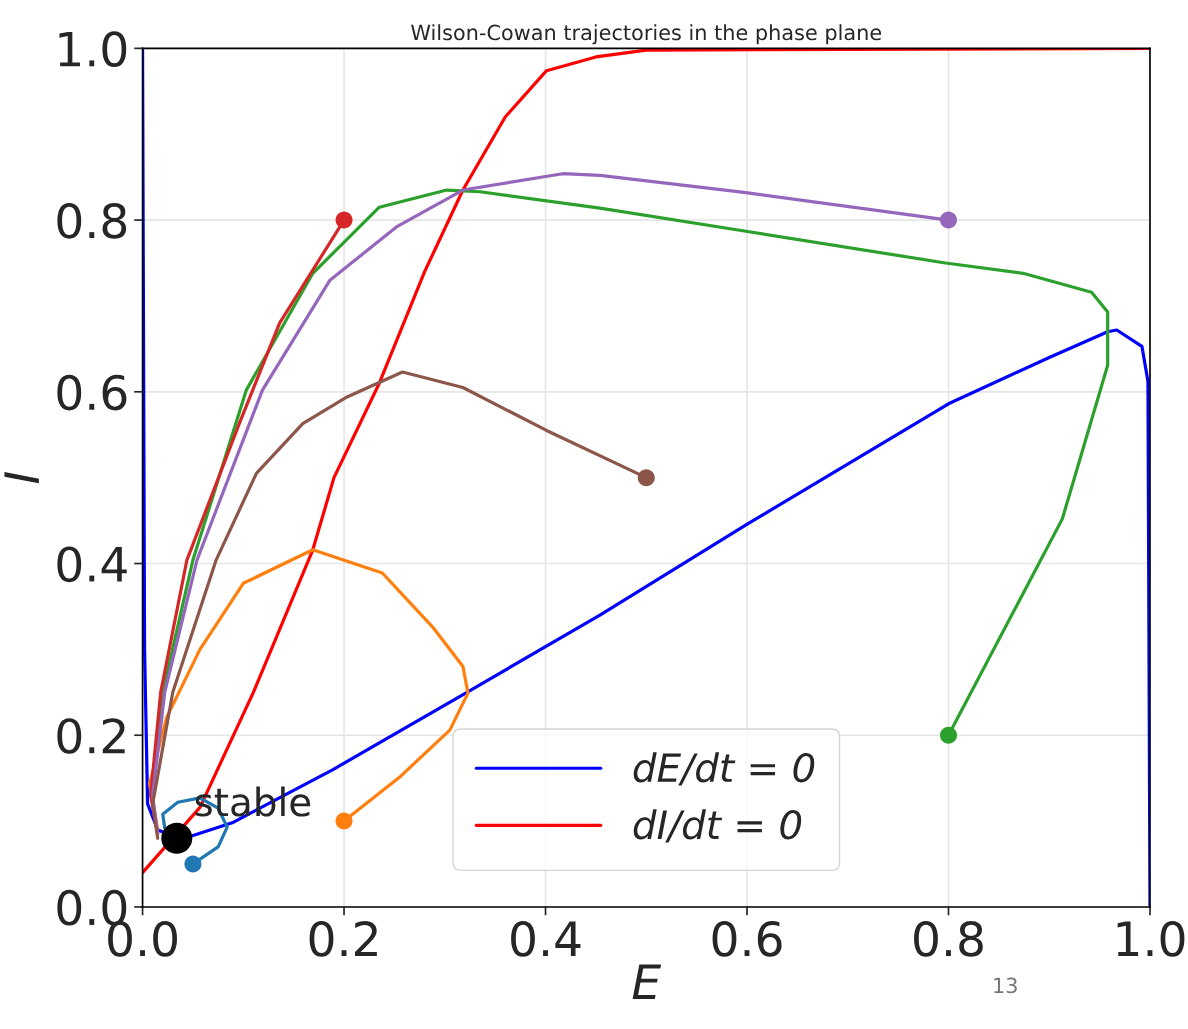 Image resolution: width=1188 pixels, height=1029 pixels. I want to click on legend-label: dE/dt = 0, so click(724, 769).